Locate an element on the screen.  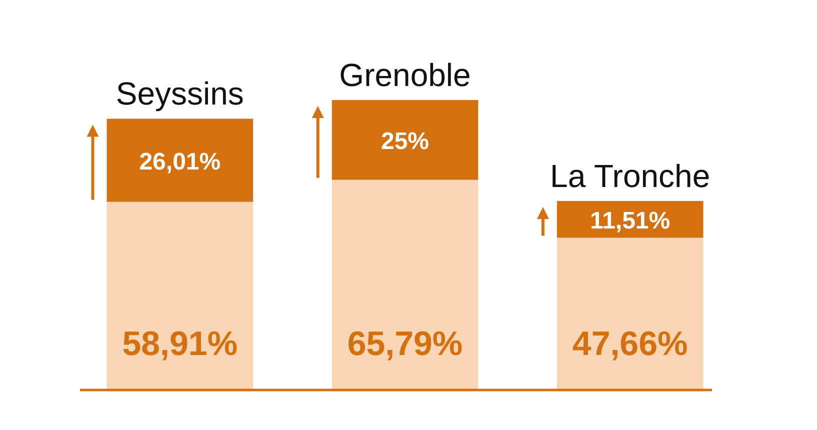
data-label: 26,01% is located at coordinates (180, 162).